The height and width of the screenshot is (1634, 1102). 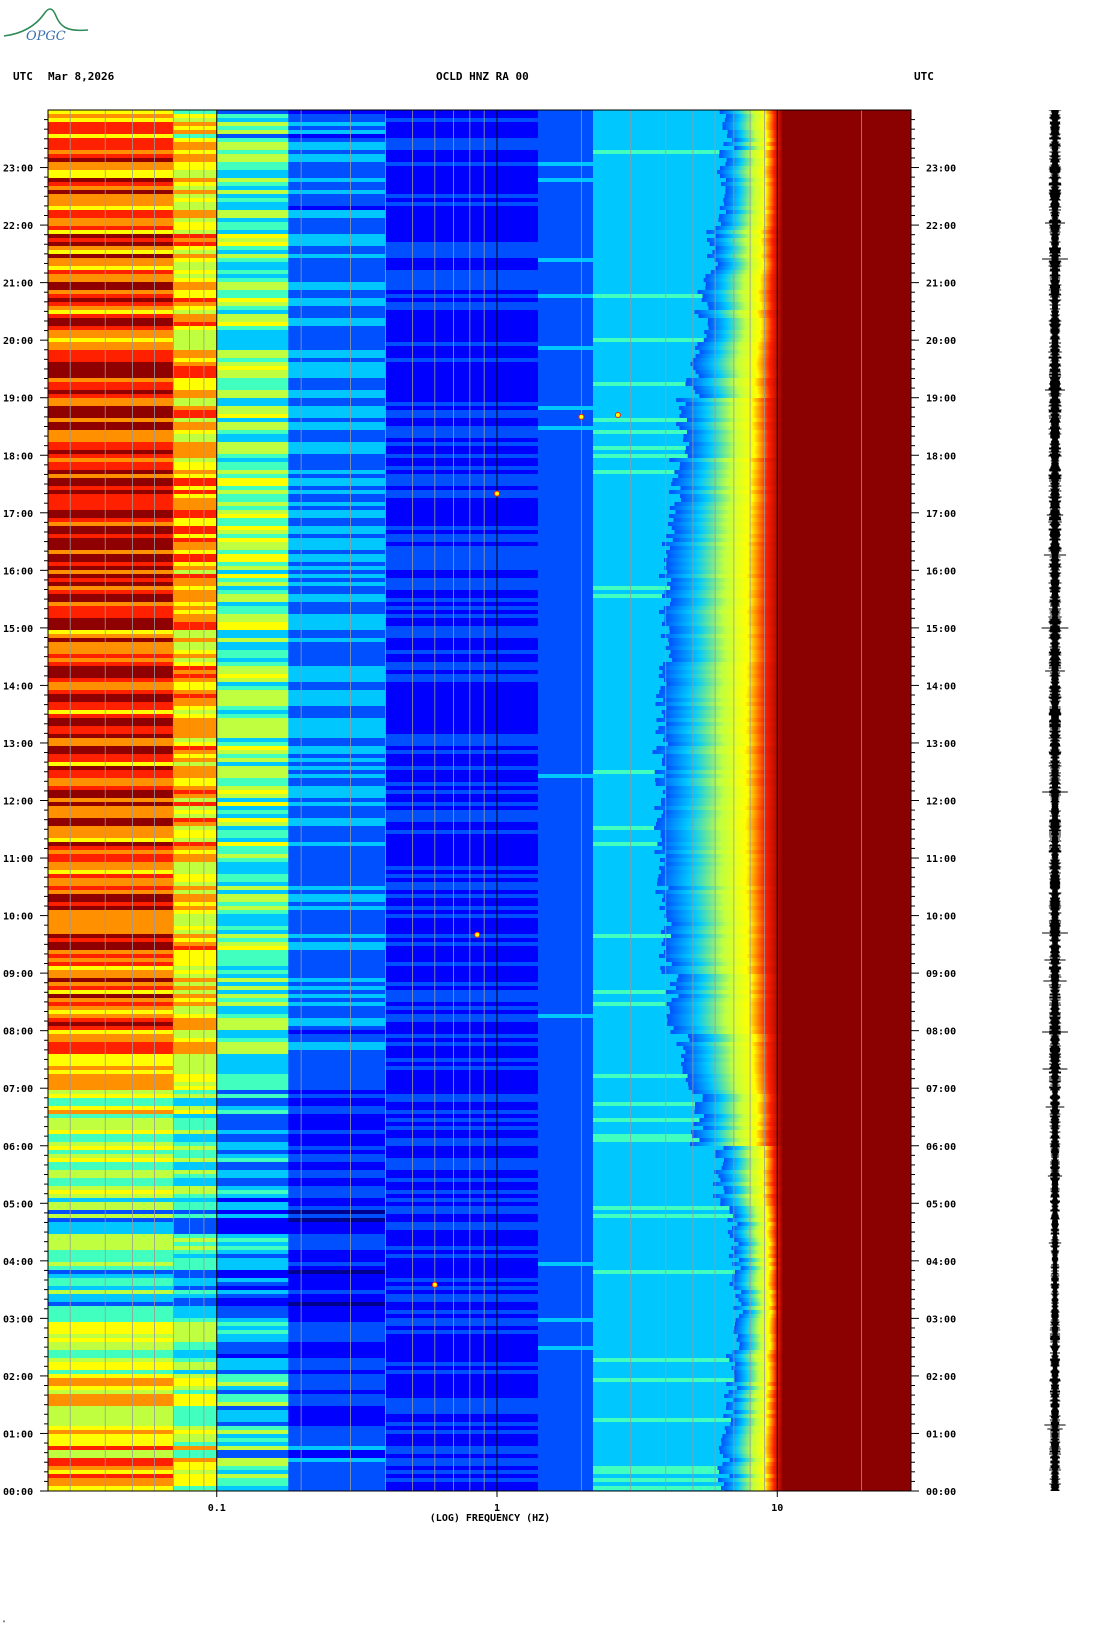 I want to click on time-tick-label-left: 03:00, so click(x=18, y=1319).